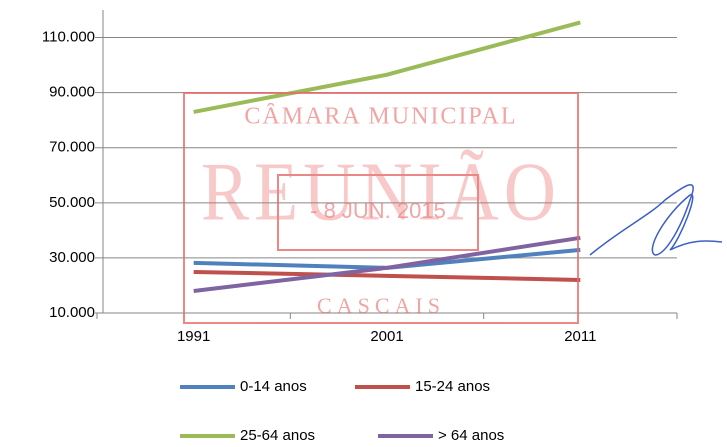 The height and width of the screenshot is (447, 727). I want to click on y-tick-label: 90.000, so click(72, 92).